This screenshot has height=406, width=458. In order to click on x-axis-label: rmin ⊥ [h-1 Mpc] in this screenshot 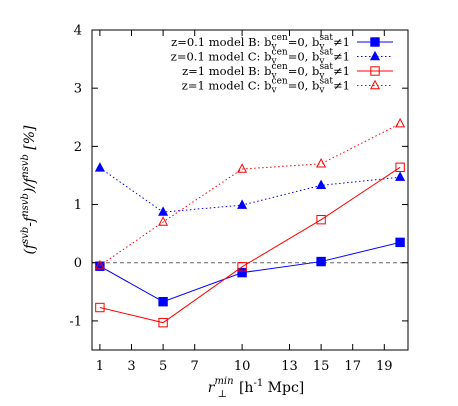, I will do `click(256, 388)`.